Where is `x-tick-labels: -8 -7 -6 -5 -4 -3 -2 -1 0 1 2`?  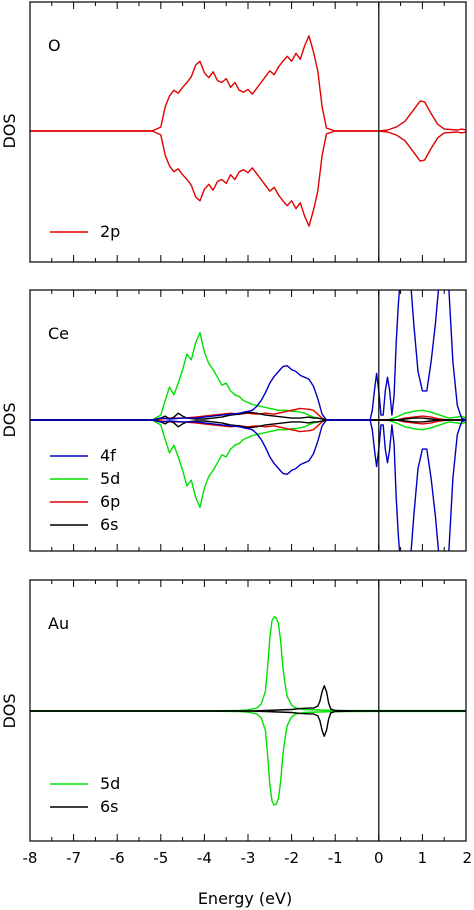
x-tick-labels: -8 -7 -6 -5 -4 -3 -2 -1 0 1 2 is located at coordinates (247, 858).